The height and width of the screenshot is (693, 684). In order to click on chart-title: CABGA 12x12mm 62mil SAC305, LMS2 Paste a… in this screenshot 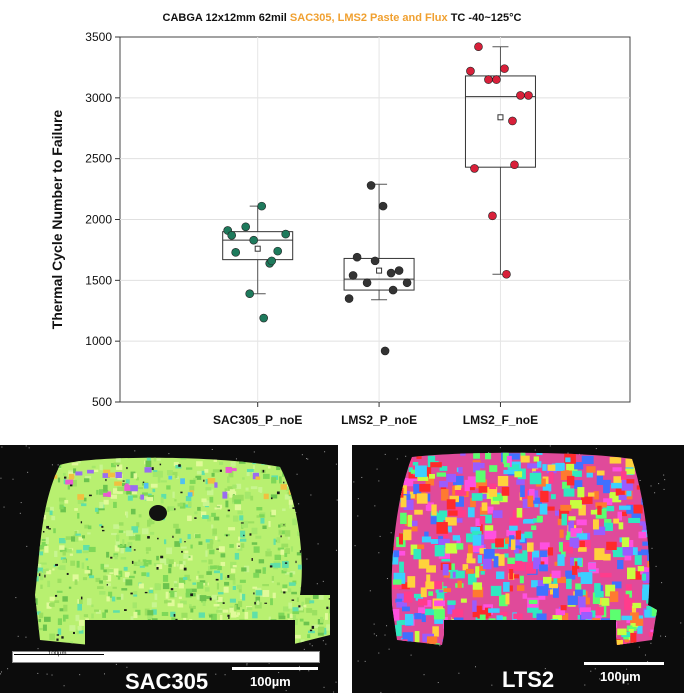, I will do `click(342, 18)`.